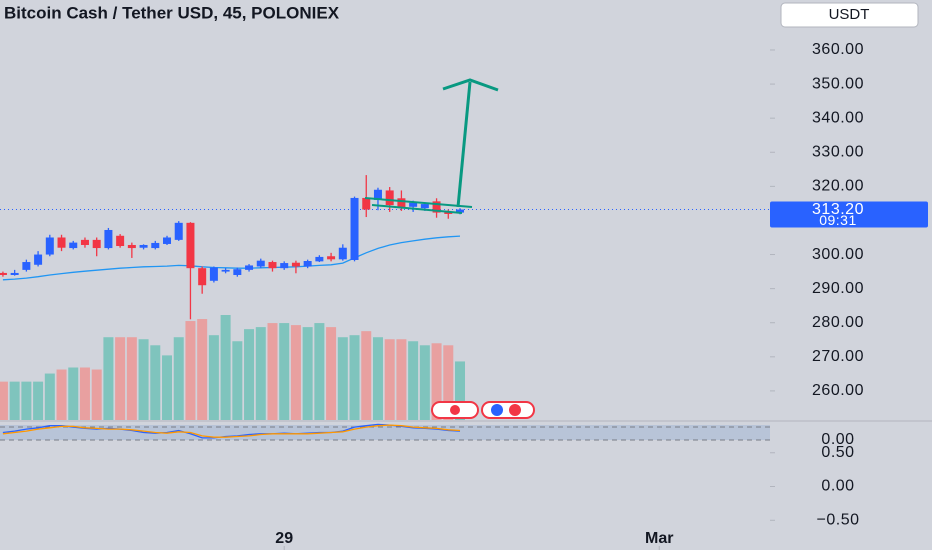  What do you see at coordinates (838, 520) in the screenshot?
I see `osc-tick-label: −0.50` at bounding box center [838, 520].